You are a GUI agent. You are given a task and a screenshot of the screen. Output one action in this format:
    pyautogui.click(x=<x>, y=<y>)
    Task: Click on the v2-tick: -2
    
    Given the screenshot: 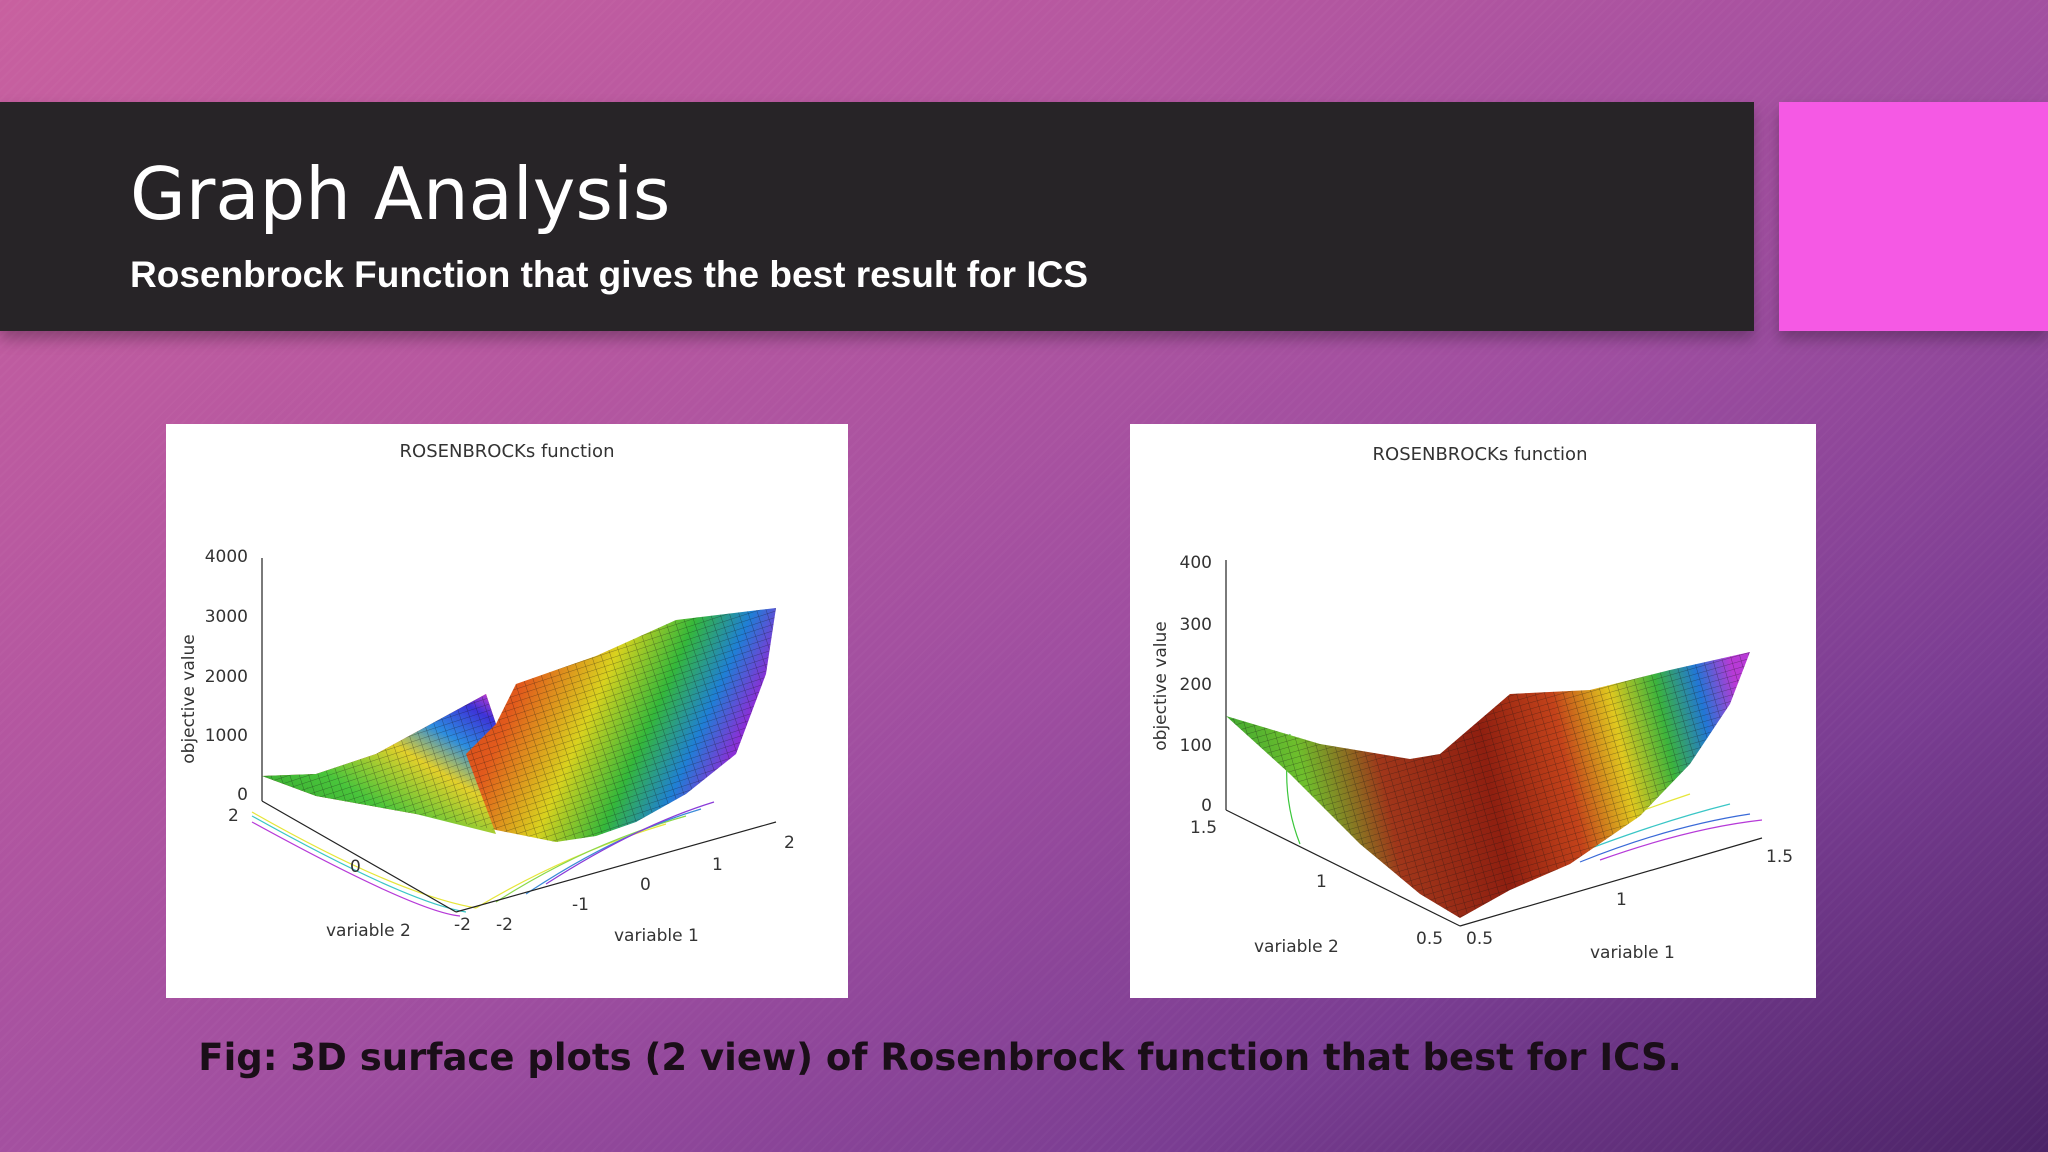 What is the action you would take?
    pyautogui.click(x=462, y=925)
    